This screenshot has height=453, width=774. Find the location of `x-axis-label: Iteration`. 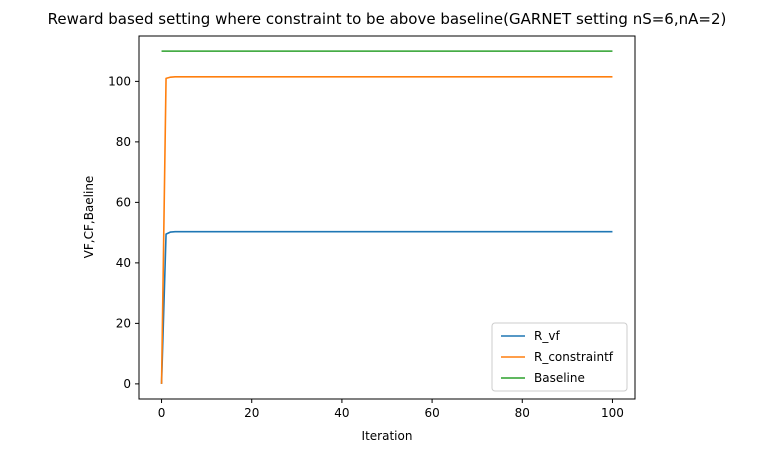

x-axis-label: Iteration is located at coordinates (387, 436).